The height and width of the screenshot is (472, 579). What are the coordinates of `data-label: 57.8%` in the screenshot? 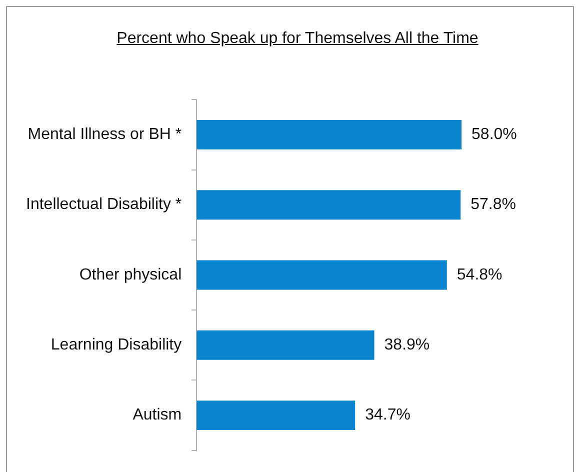 It's located at (493, 205).